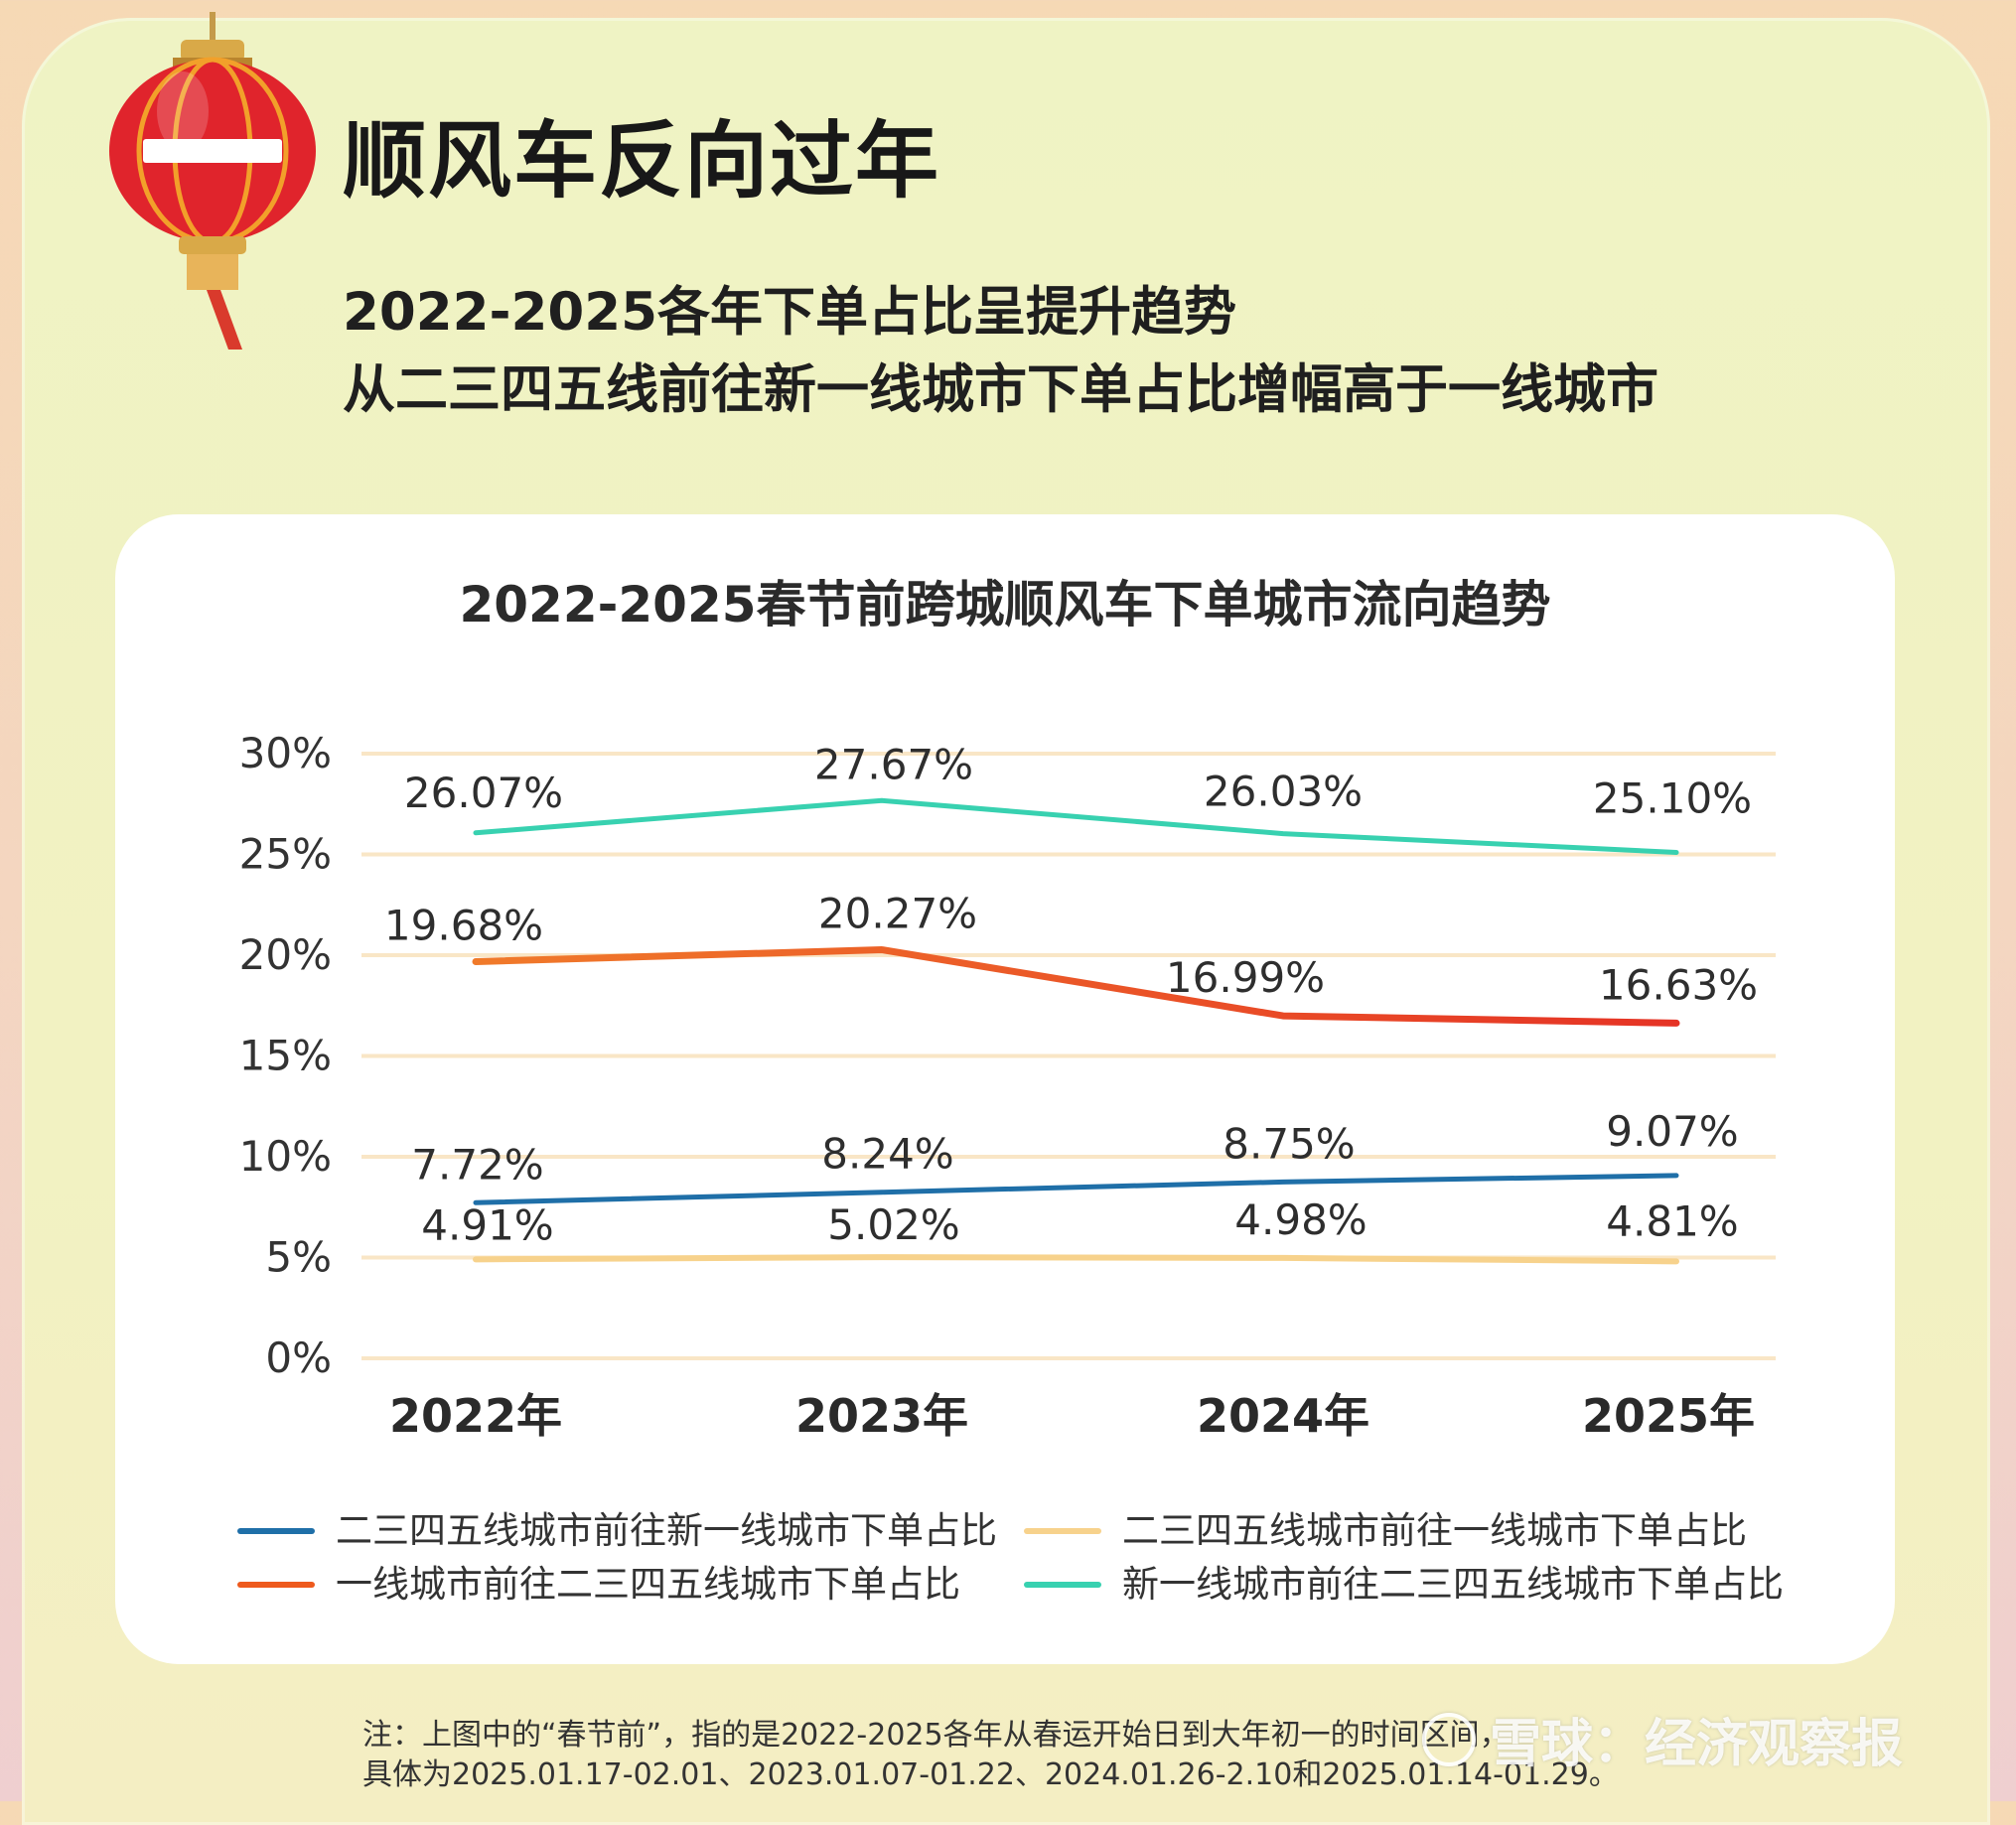  What do you see at coordinates (477, 1164) in the screenshot?
I see `data-label: 7.72%` at bounding box center [477, 1164].